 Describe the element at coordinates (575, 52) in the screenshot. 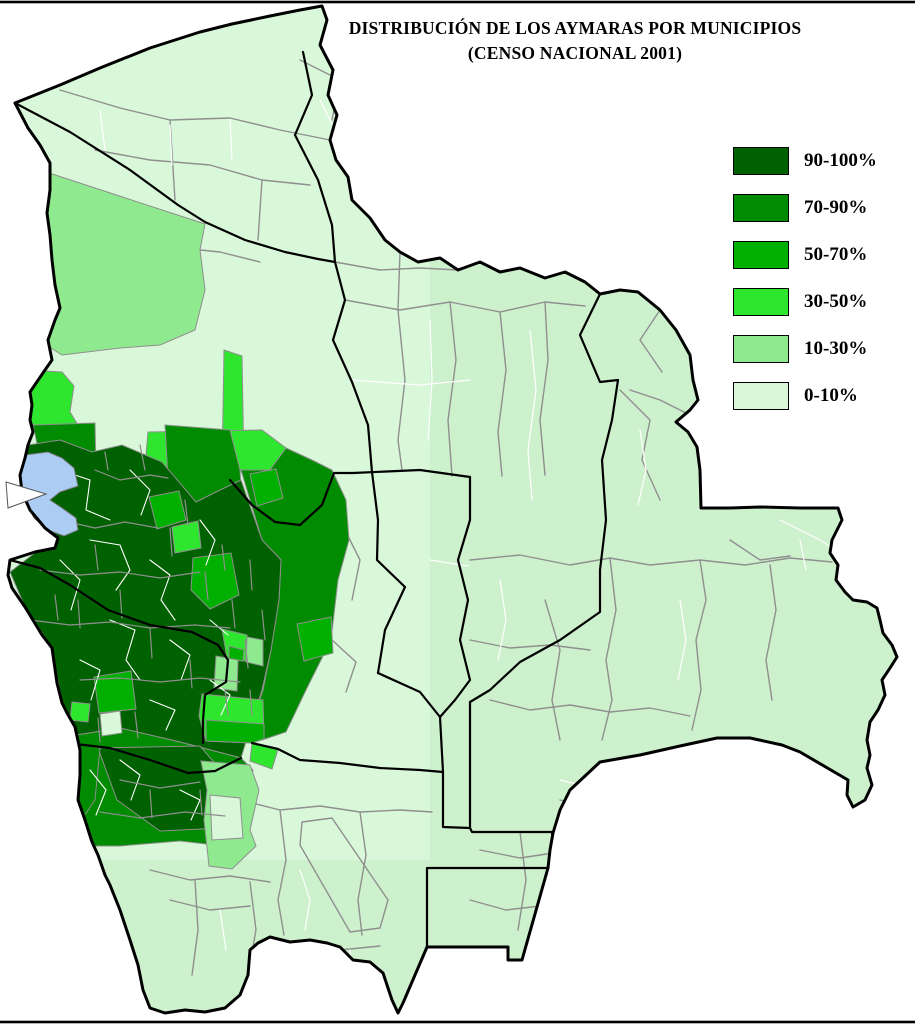

I see `map-title-line2: (CENSO NACIONAL 2001)` at that location.